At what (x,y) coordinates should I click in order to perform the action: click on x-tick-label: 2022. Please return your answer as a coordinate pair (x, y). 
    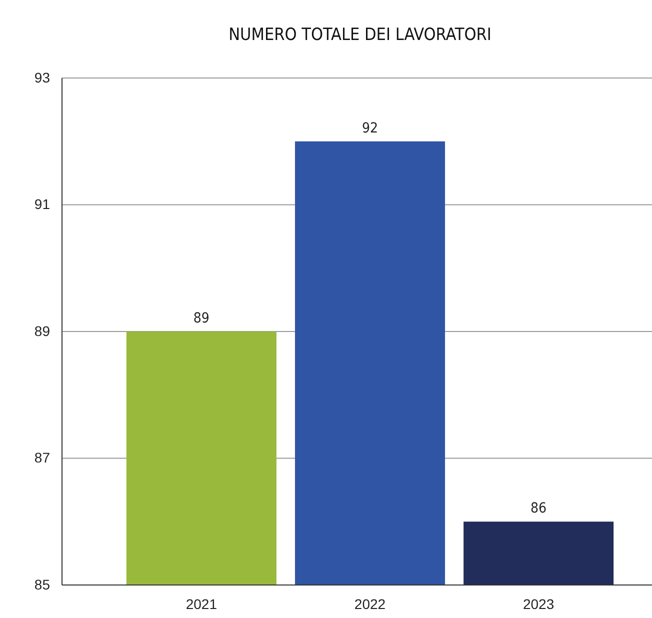
    Looking at the image, I should click on (370, 604).